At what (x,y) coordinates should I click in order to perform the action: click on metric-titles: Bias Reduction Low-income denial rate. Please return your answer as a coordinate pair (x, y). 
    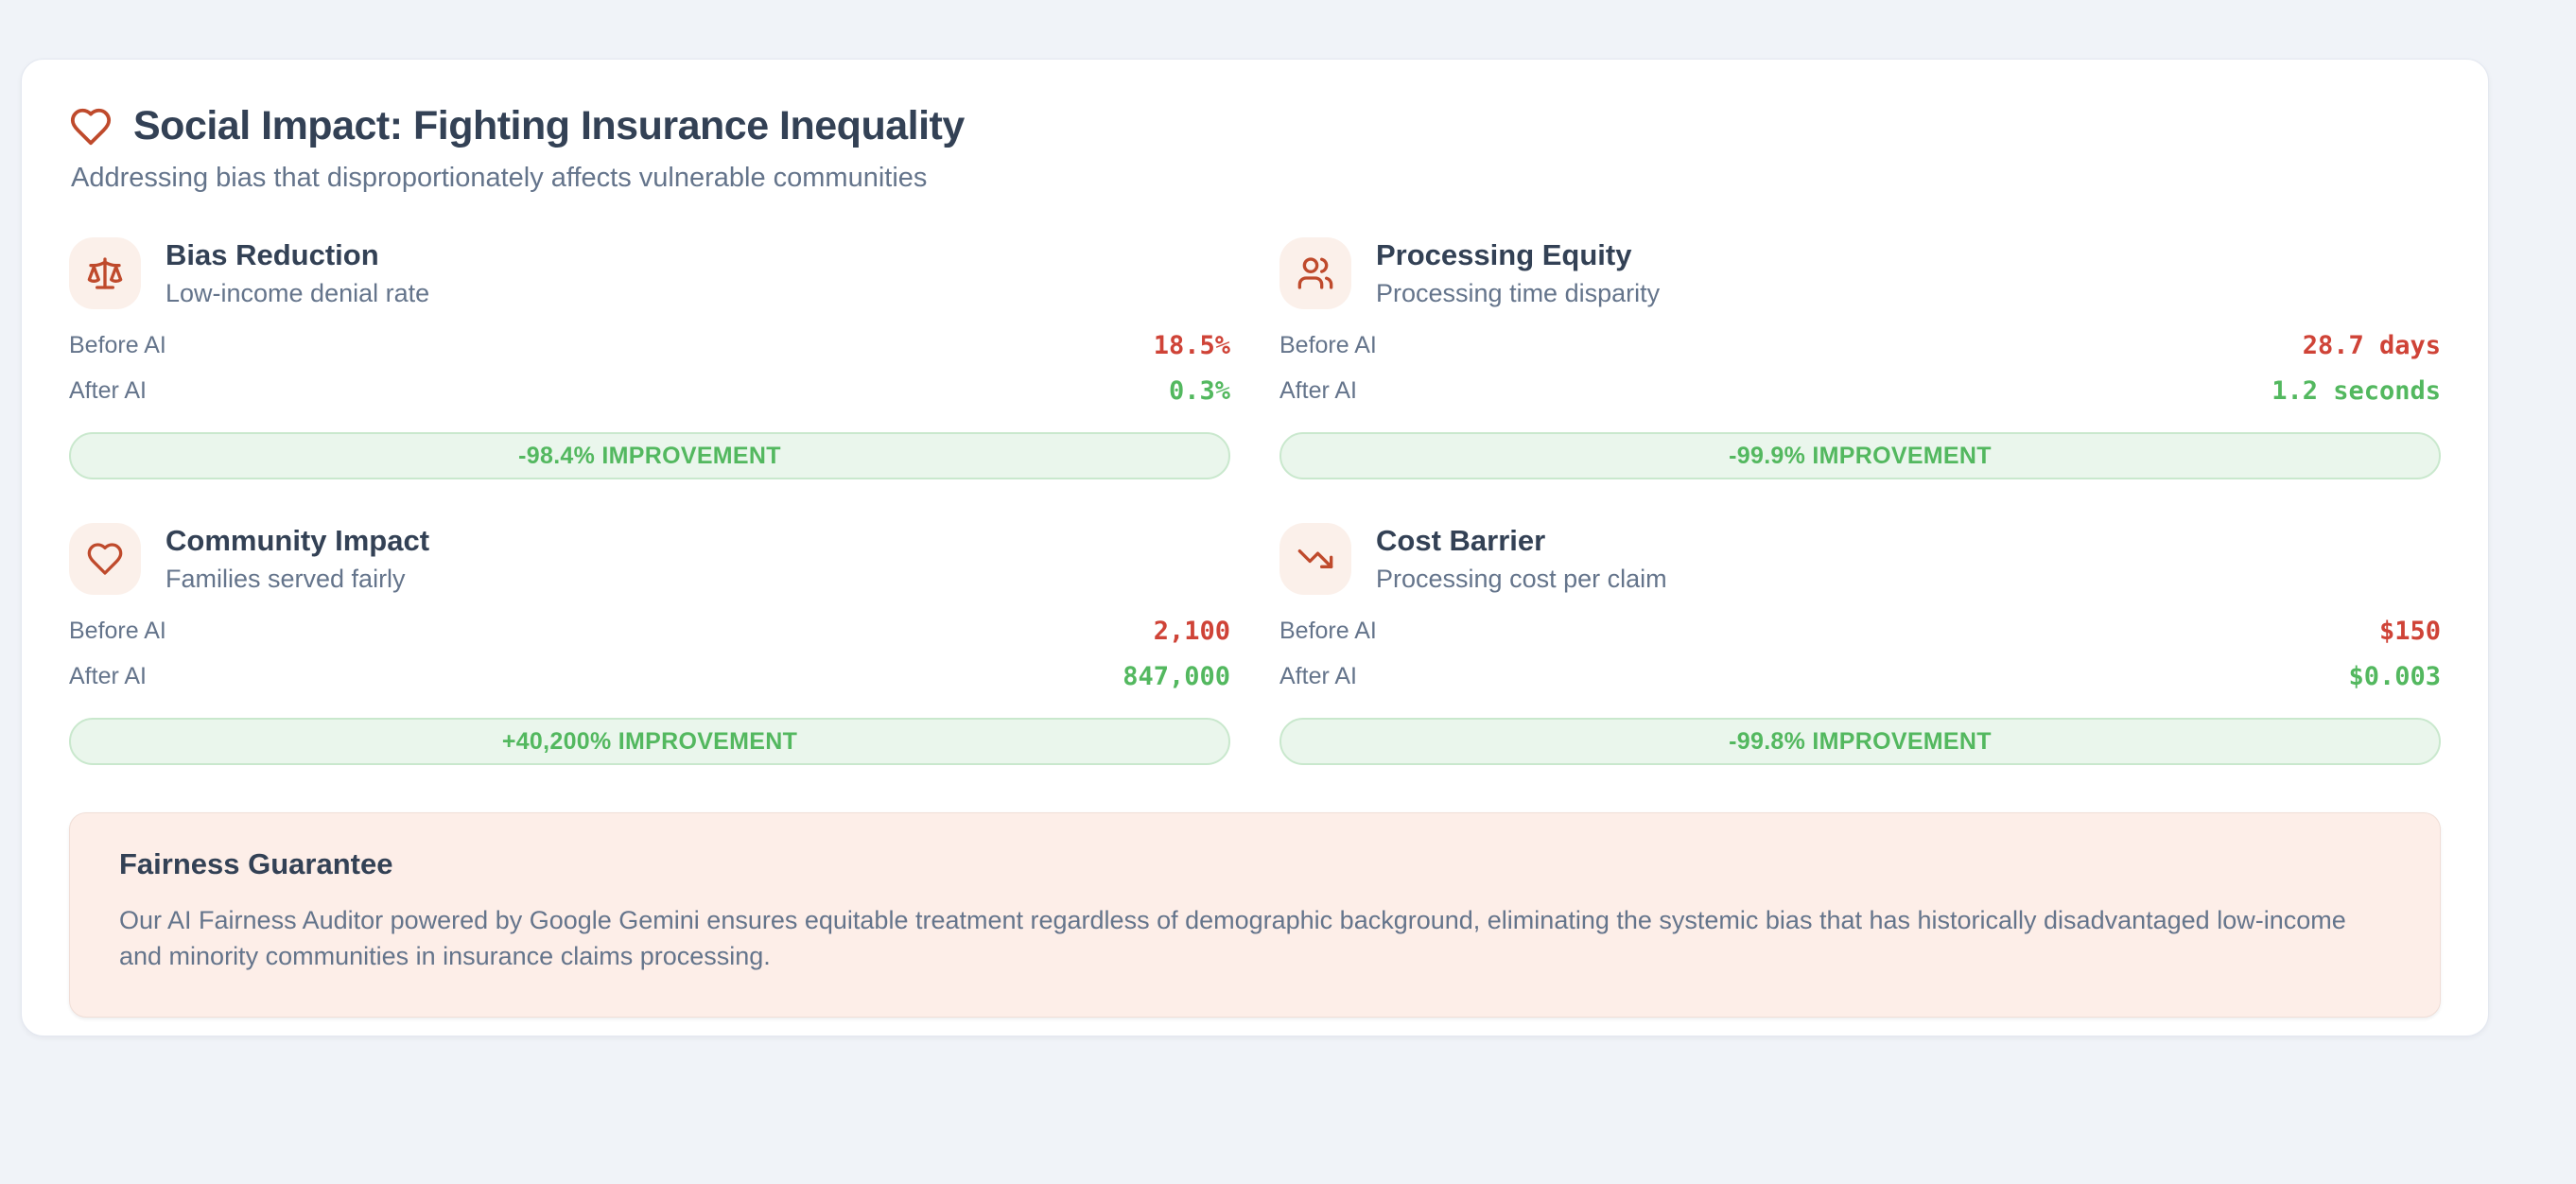
    Looking at the image, I should click on (297, 273).